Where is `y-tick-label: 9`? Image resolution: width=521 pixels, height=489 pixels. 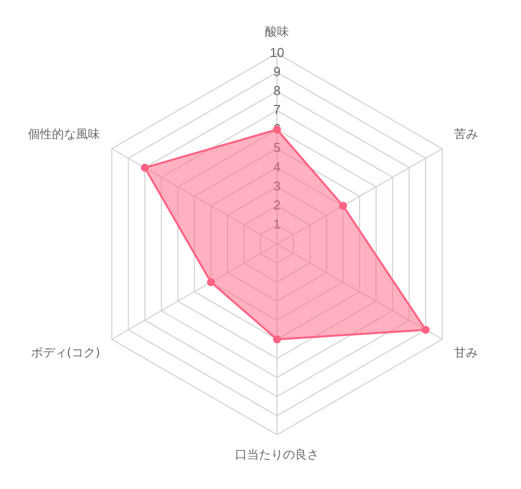 y-tick-label: 9 is located at coordinates (277, 71).